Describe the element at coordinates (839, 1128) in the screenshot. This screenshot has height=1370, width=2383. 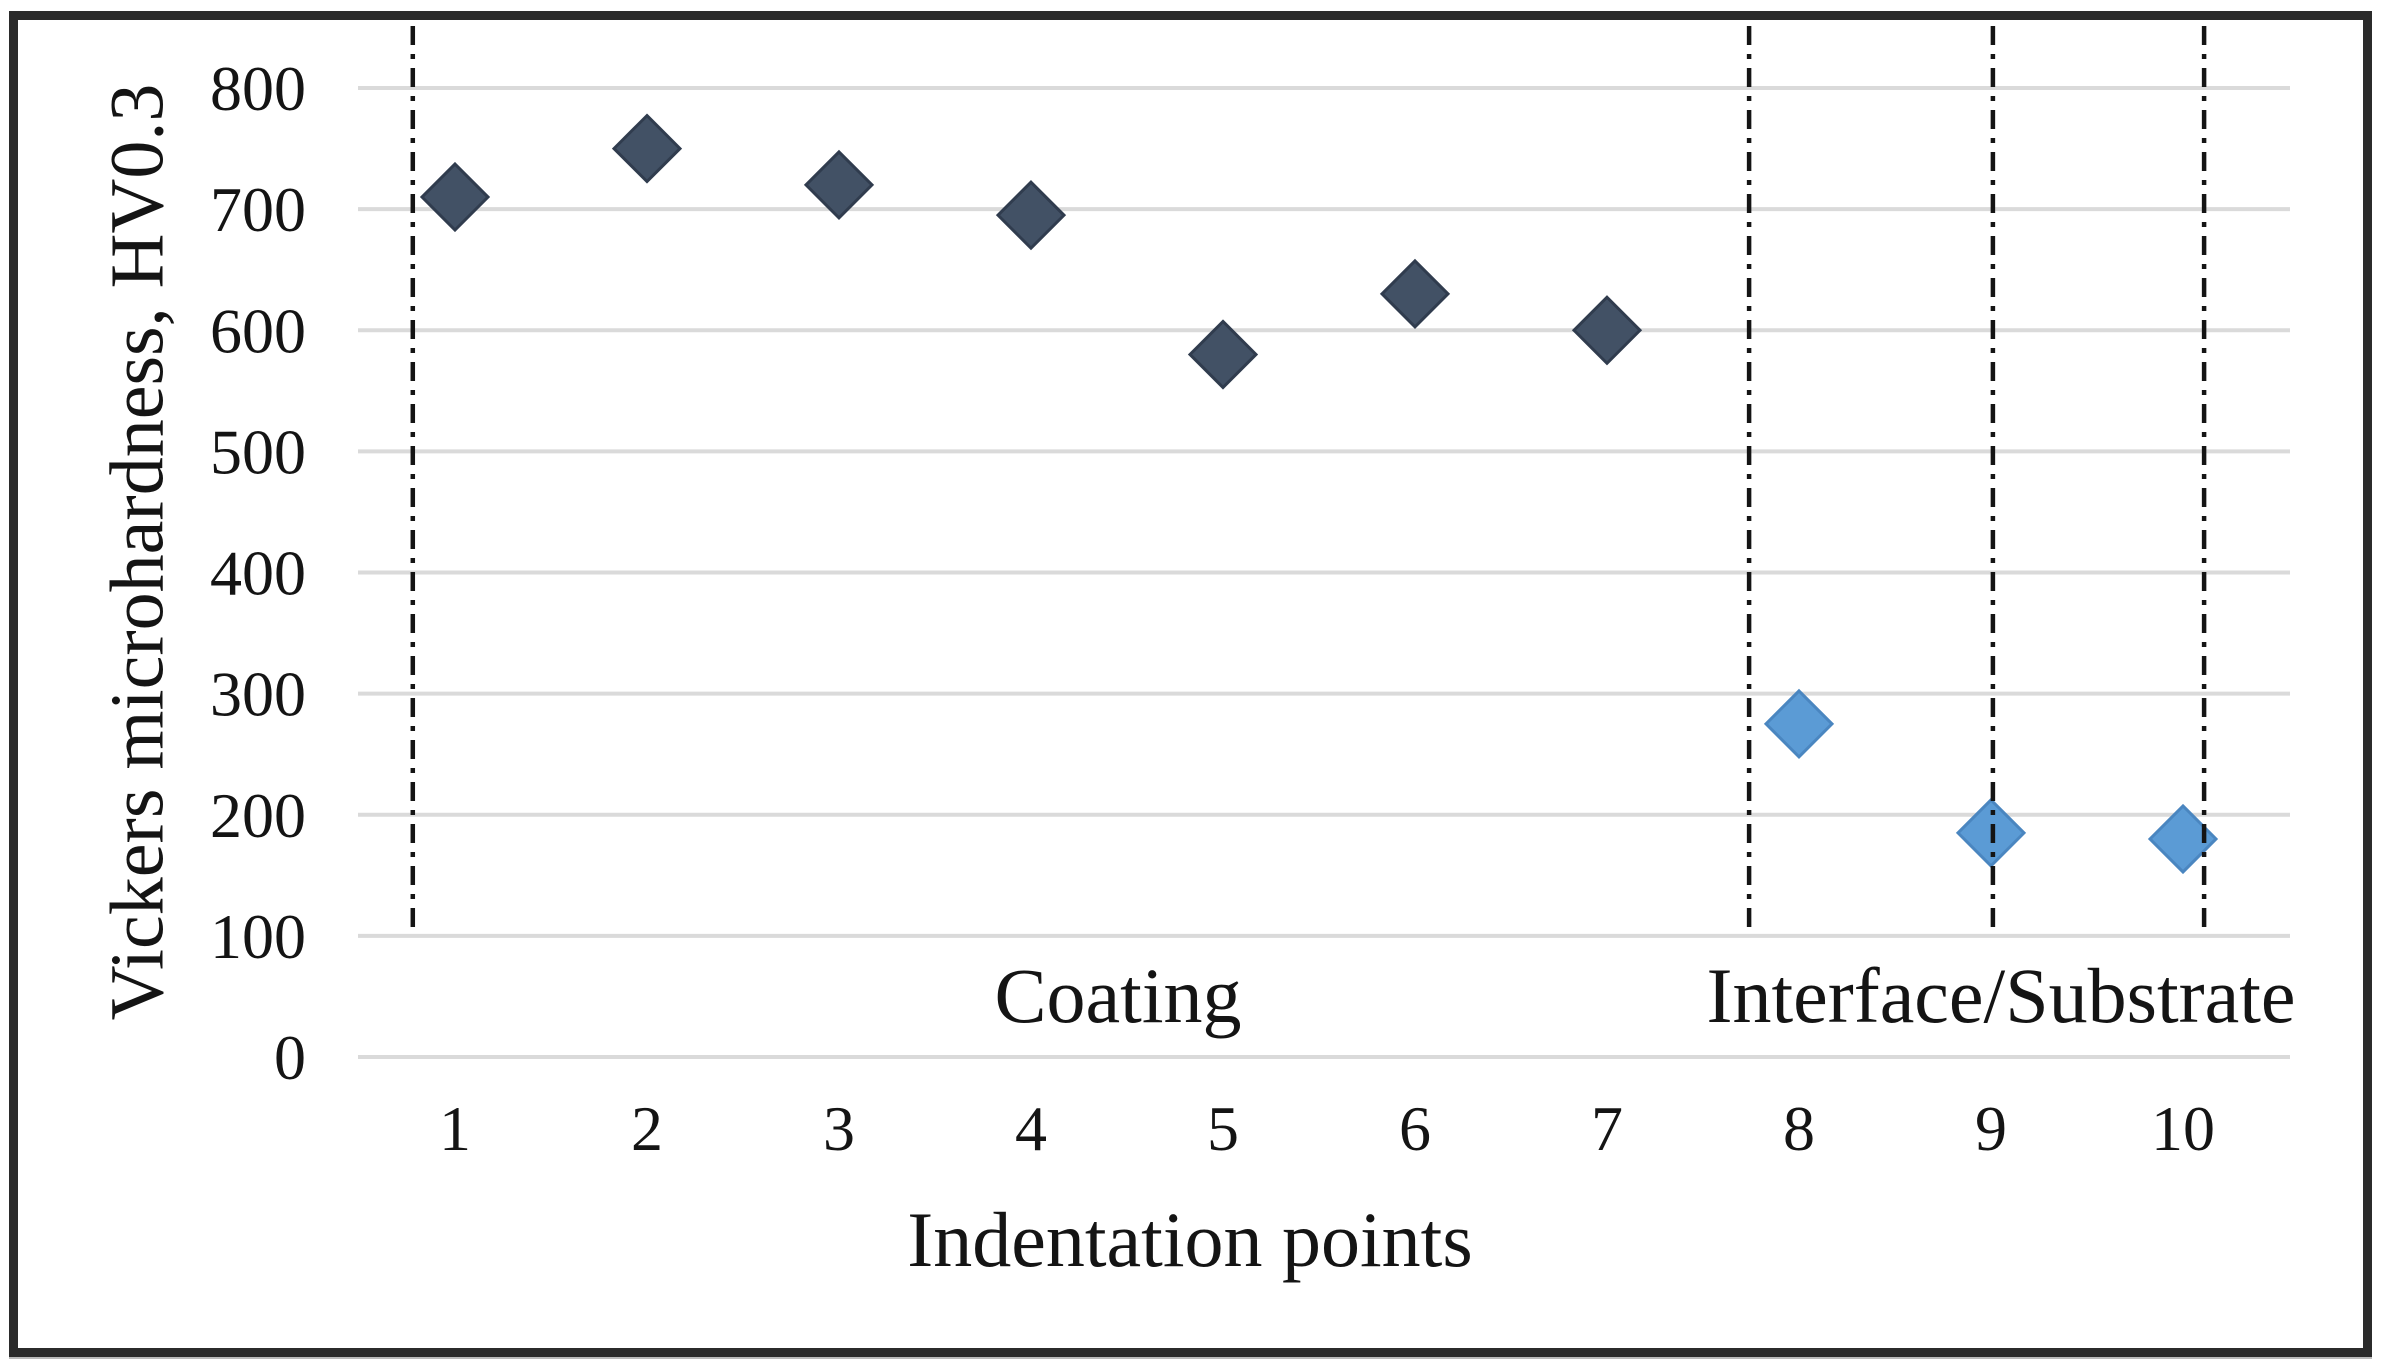
I see `x-tick-label: 3` at that location.